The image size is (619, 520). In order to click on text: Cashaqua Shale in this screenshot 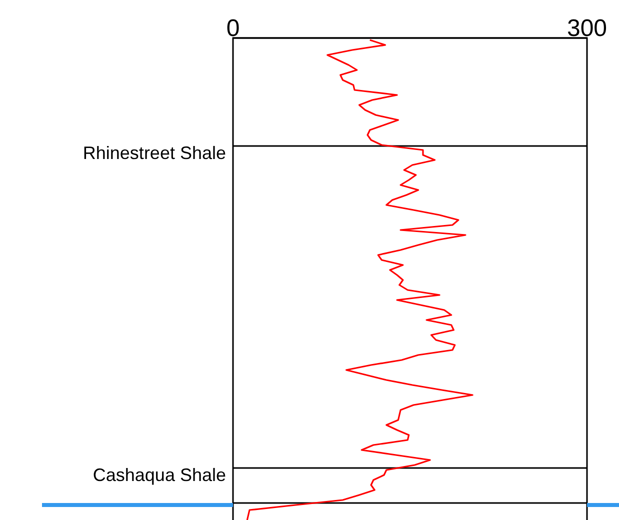, I will do `click(159, 475)`.